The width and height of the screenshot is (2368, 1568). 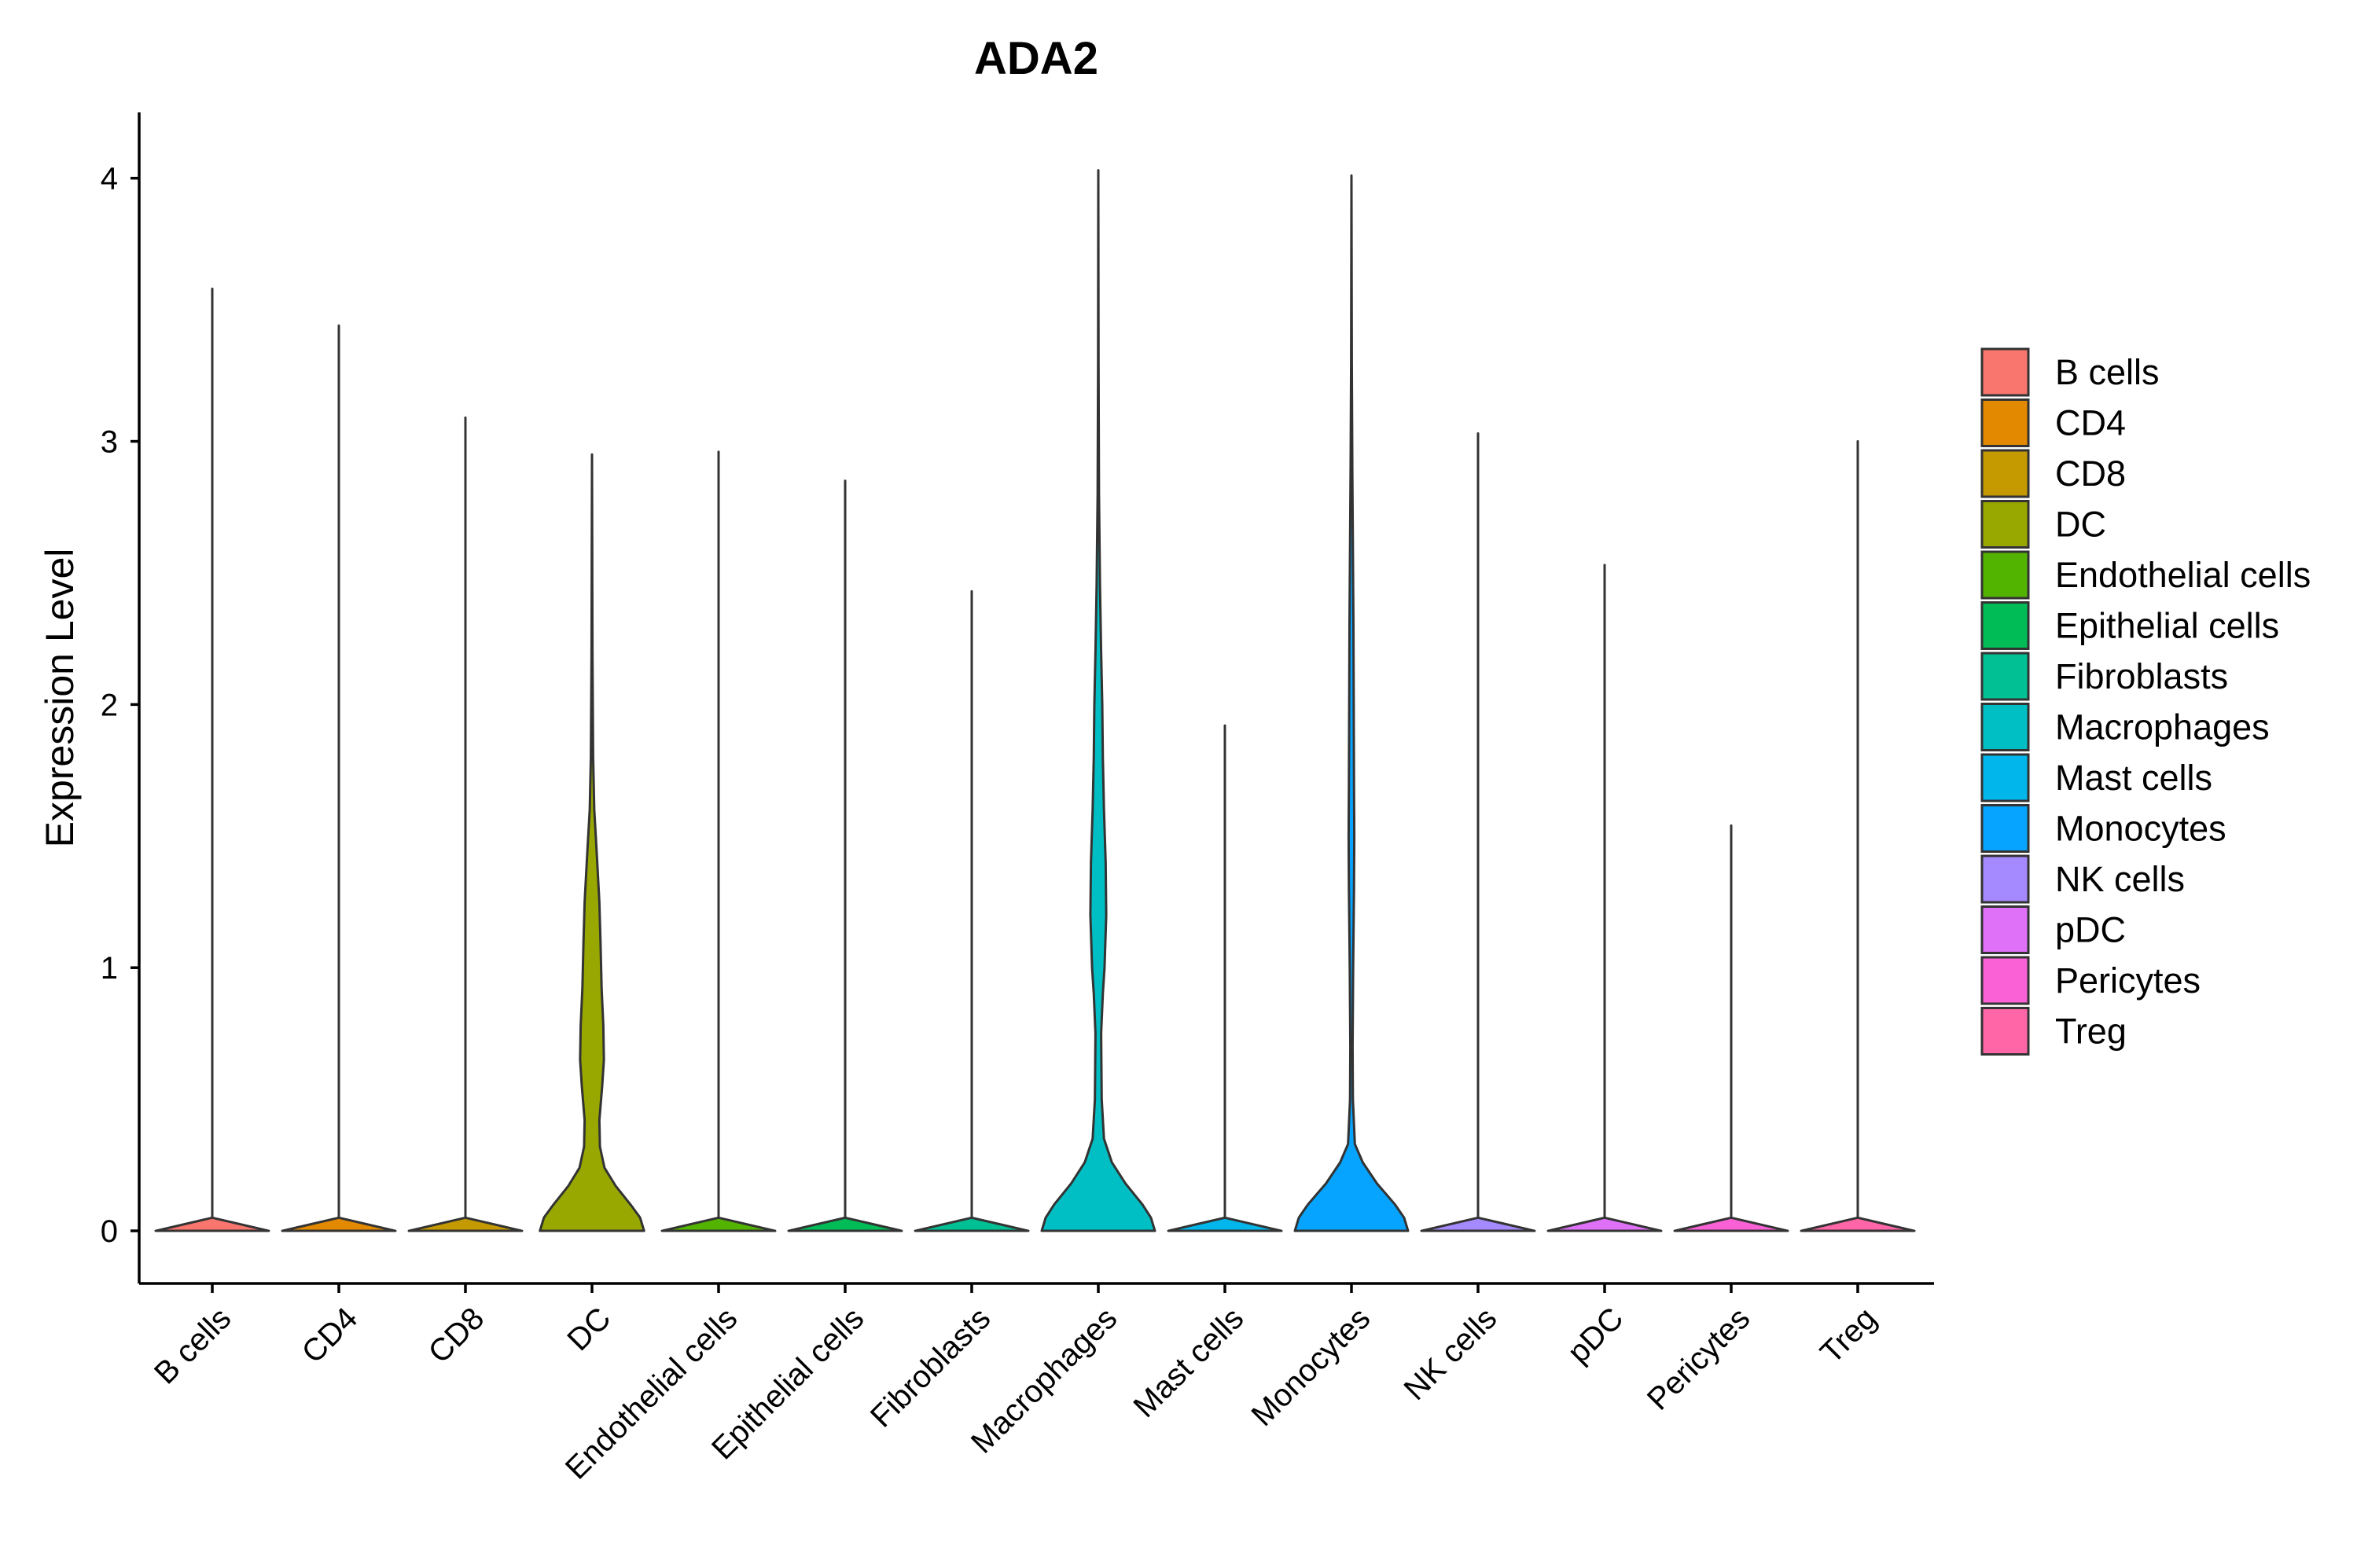 I want to click on y-tick-label: 1, so click(x=109, y=969).